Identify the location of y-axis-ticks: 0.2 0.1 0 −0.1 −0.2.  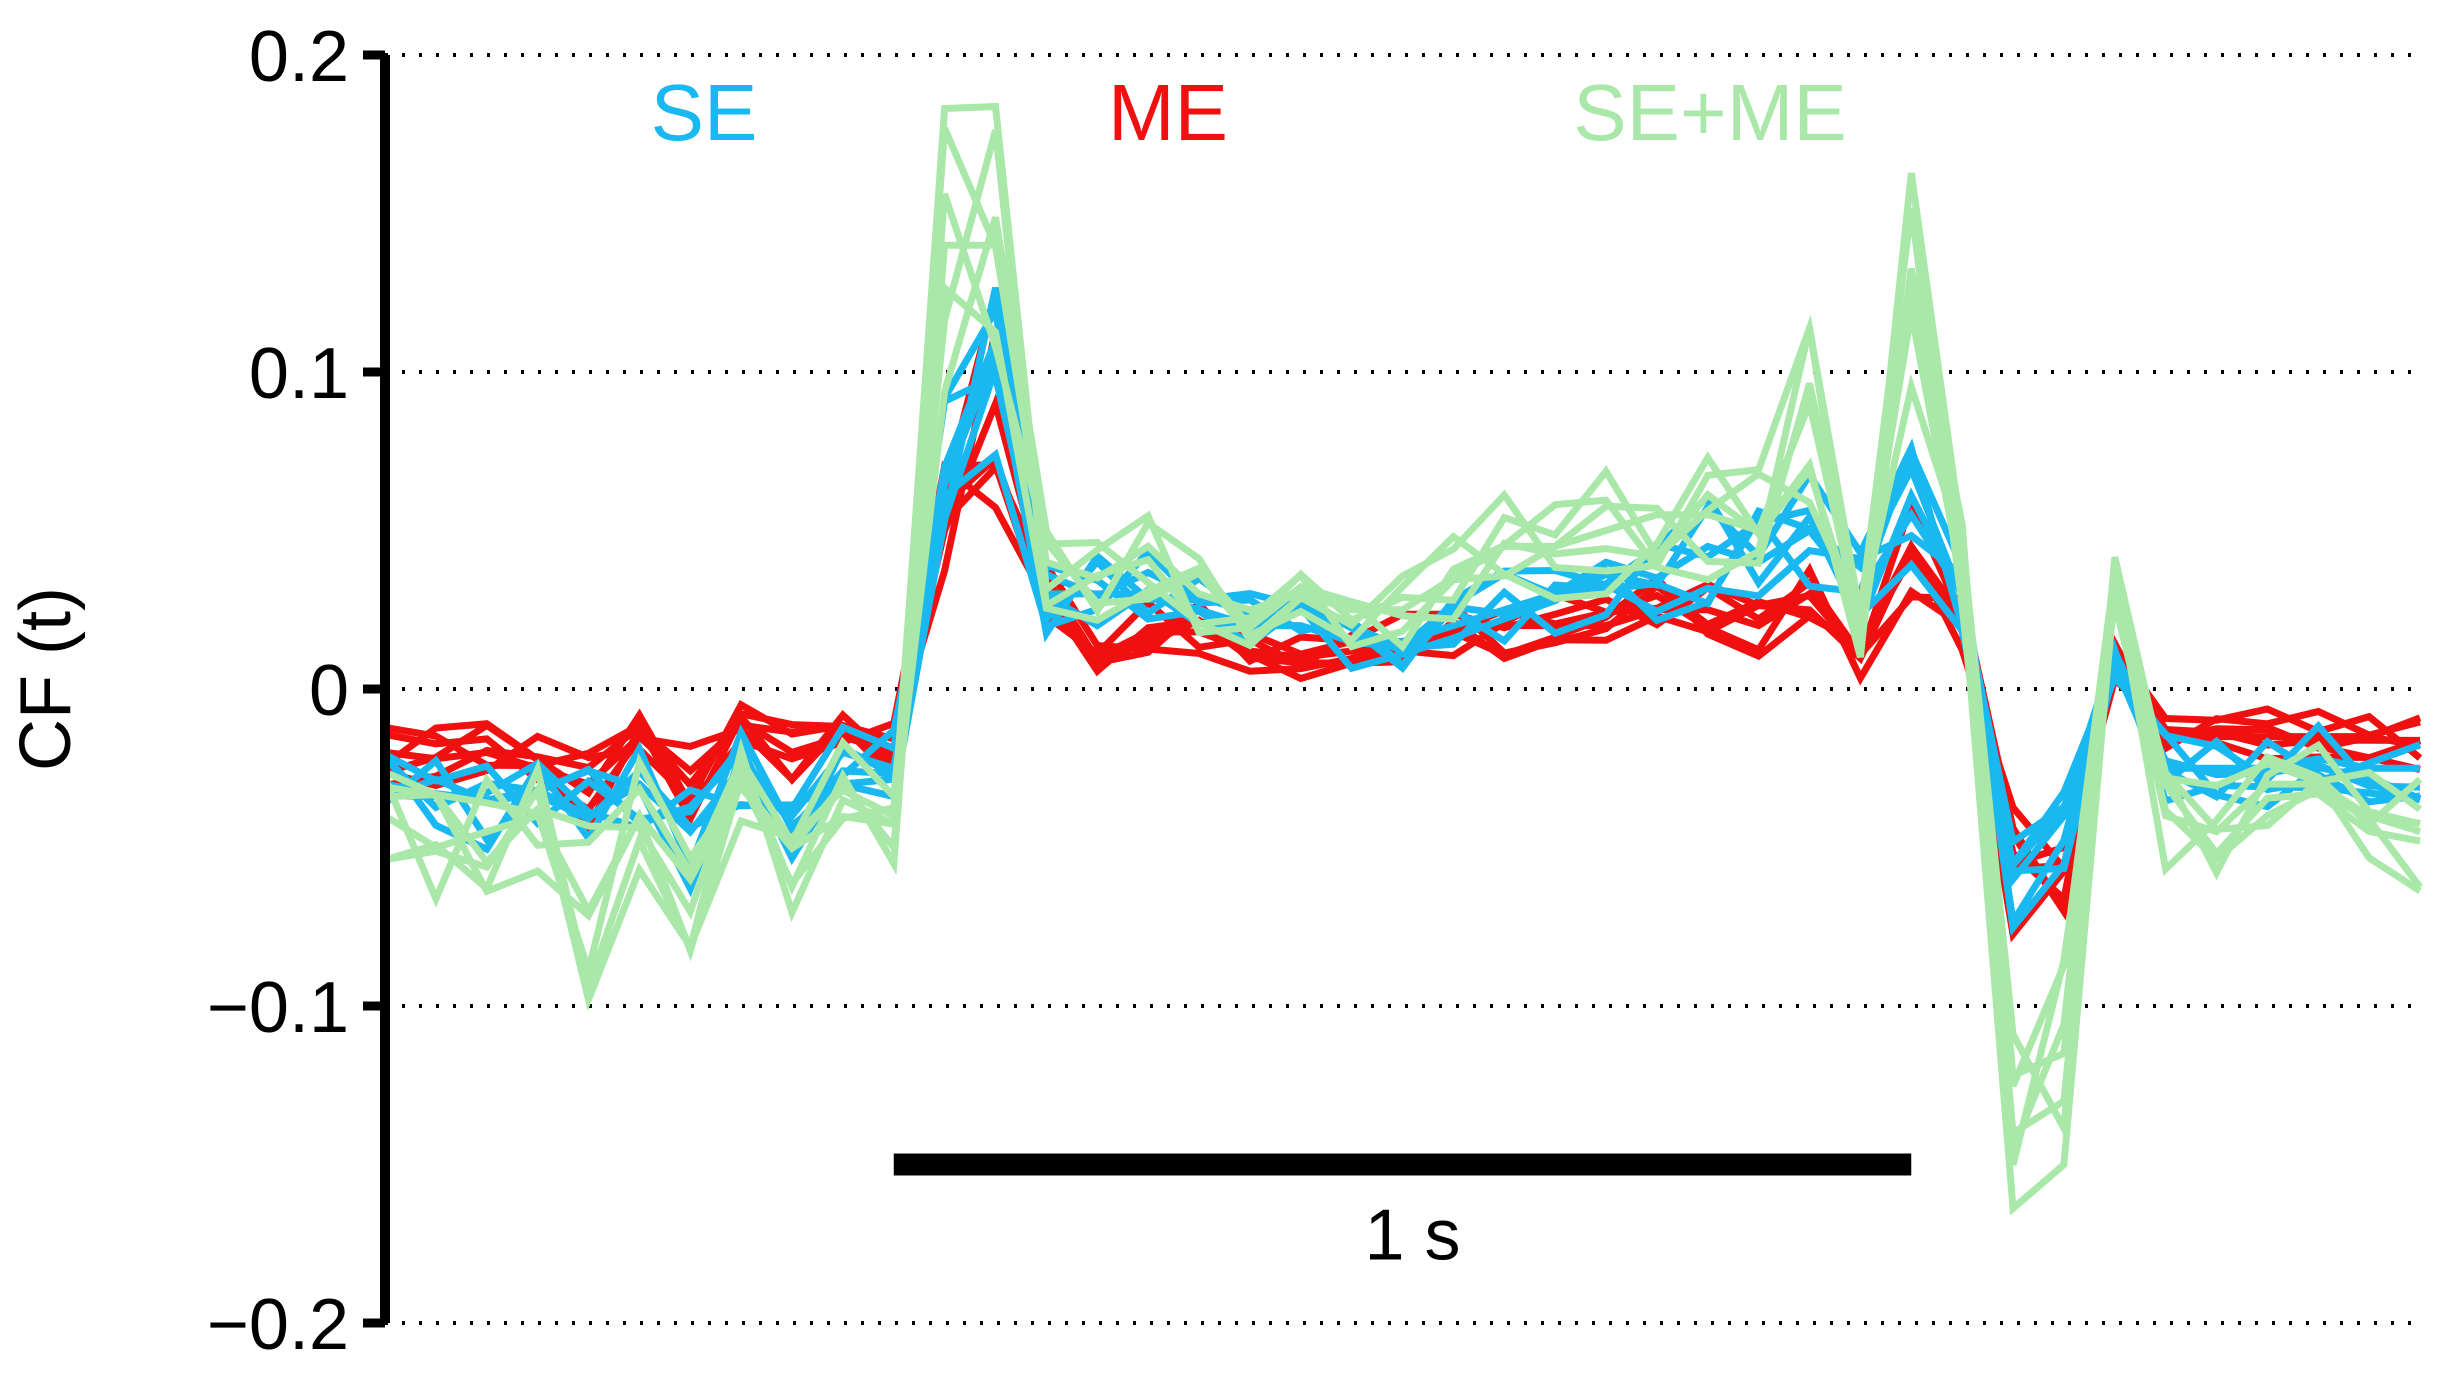
(296, 691).